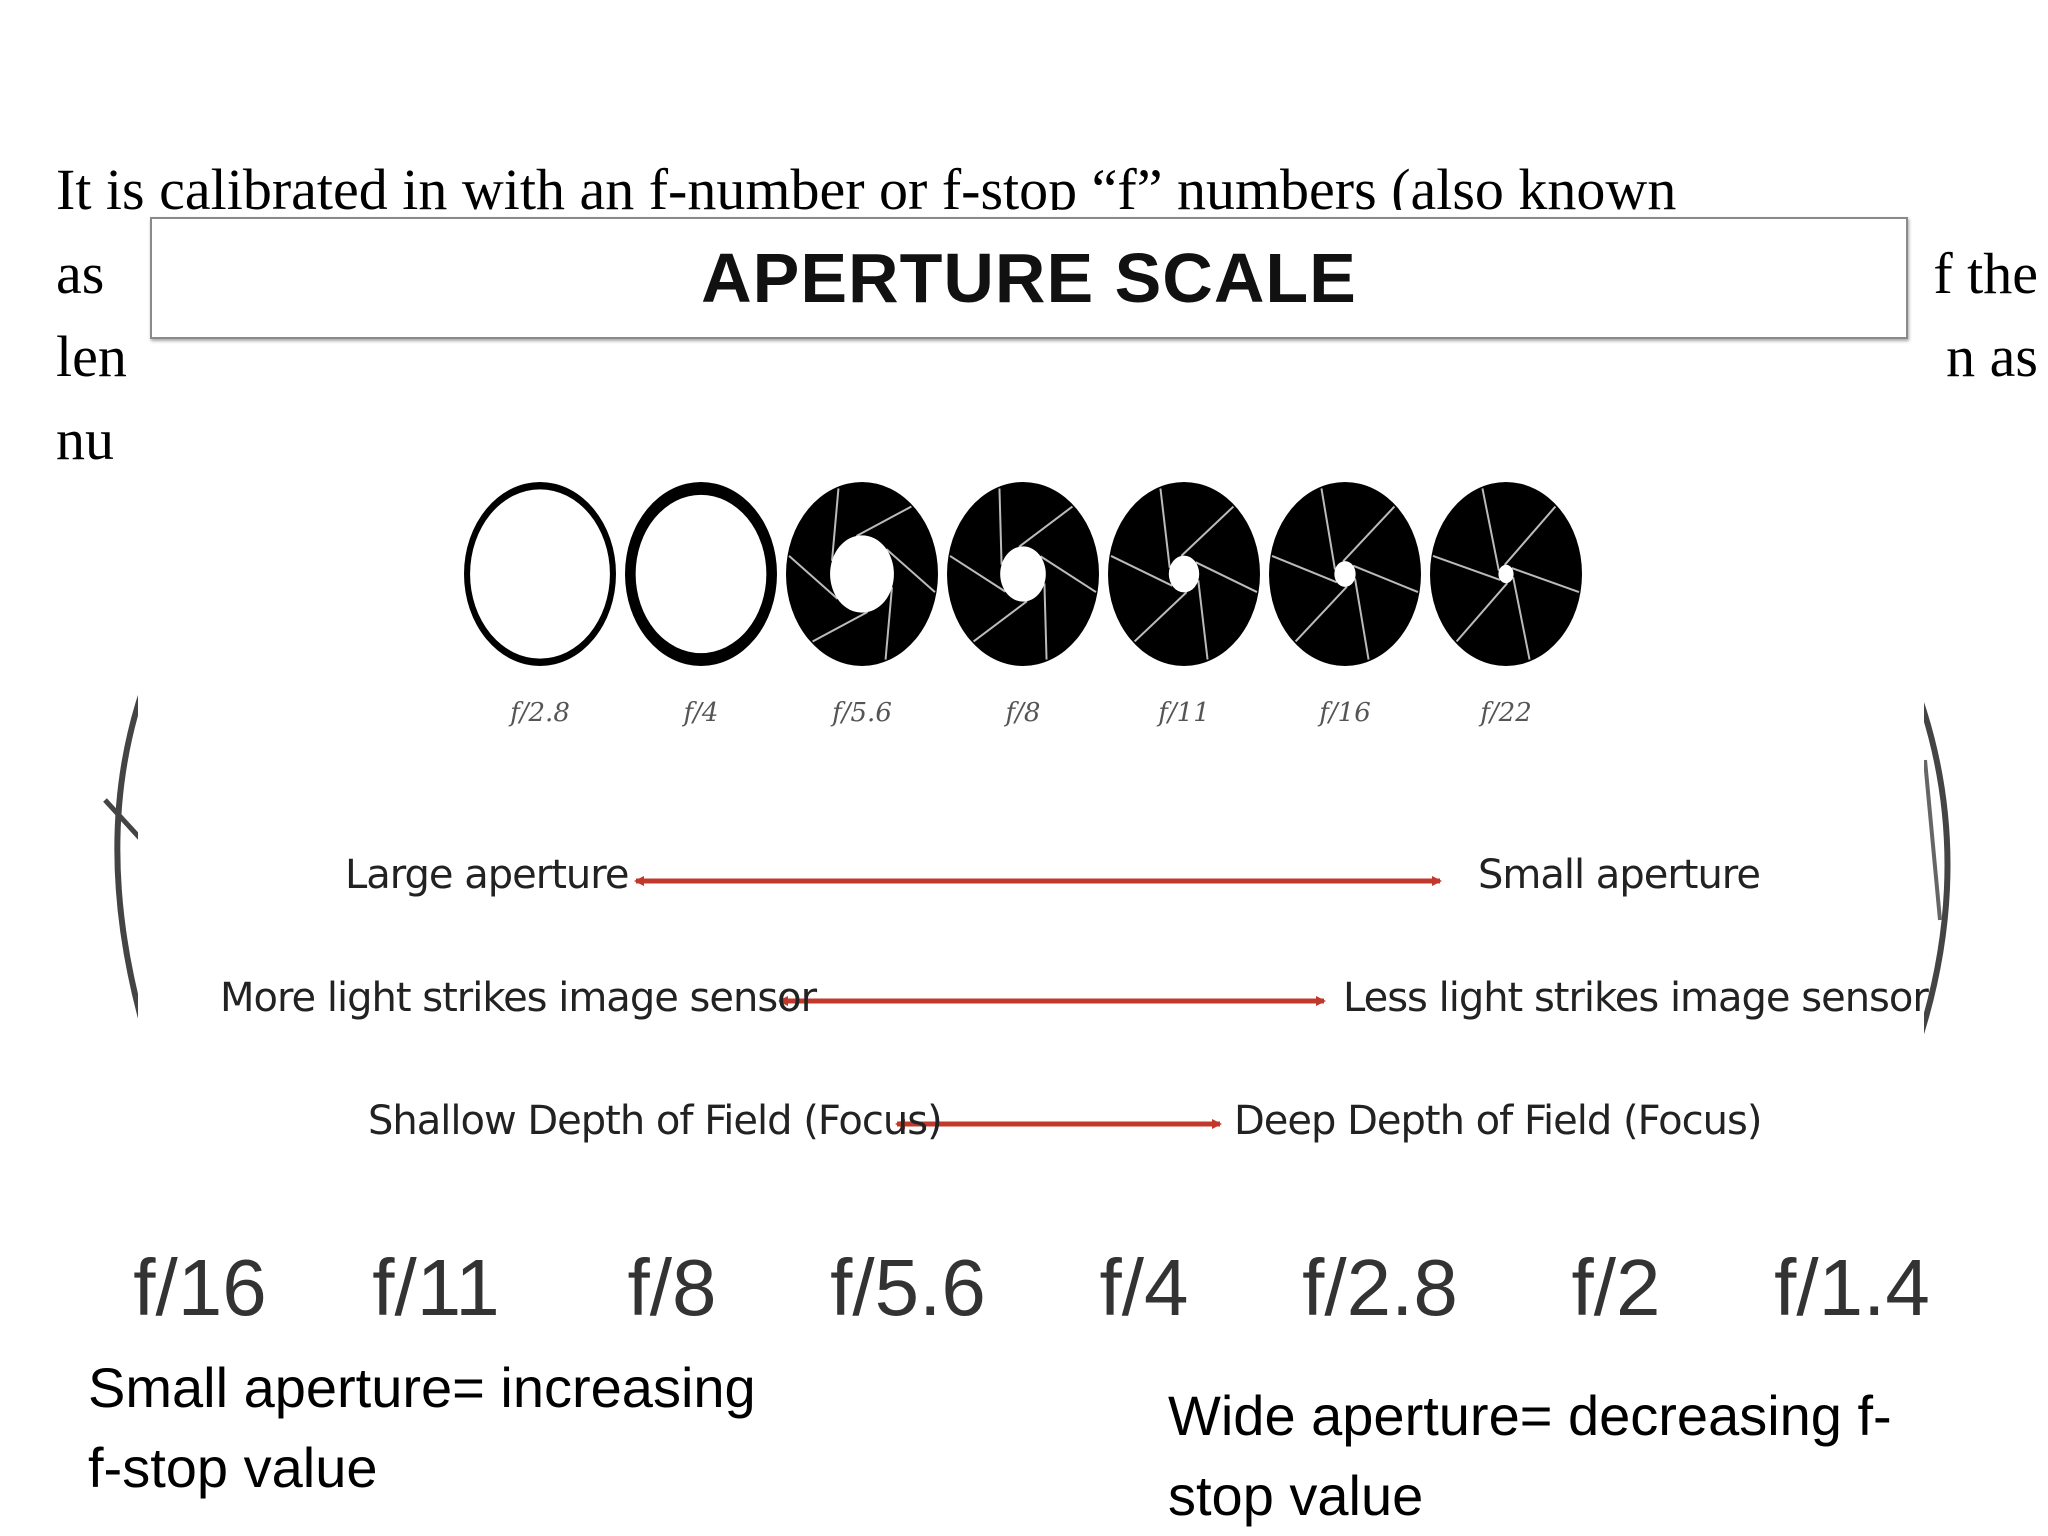 The image size is (2048, 1536). What do you see at coordinates (518, 998) in the screenshot?
I see `label-more-light: More light strikes image sensor` at bounding box center [518, 998].